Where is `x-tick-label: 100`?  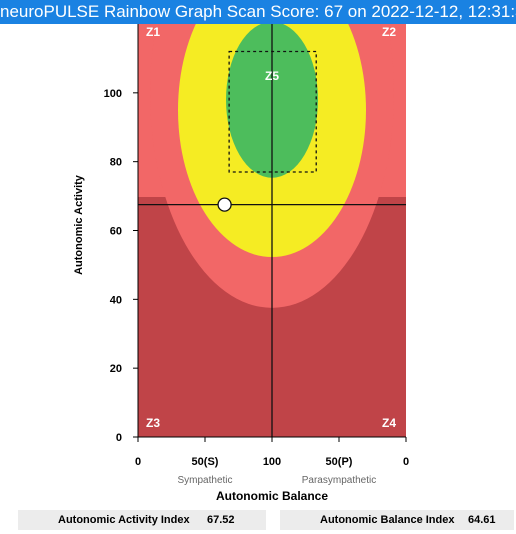 x-tick-label: 100 is located at coordinates (272, 462).